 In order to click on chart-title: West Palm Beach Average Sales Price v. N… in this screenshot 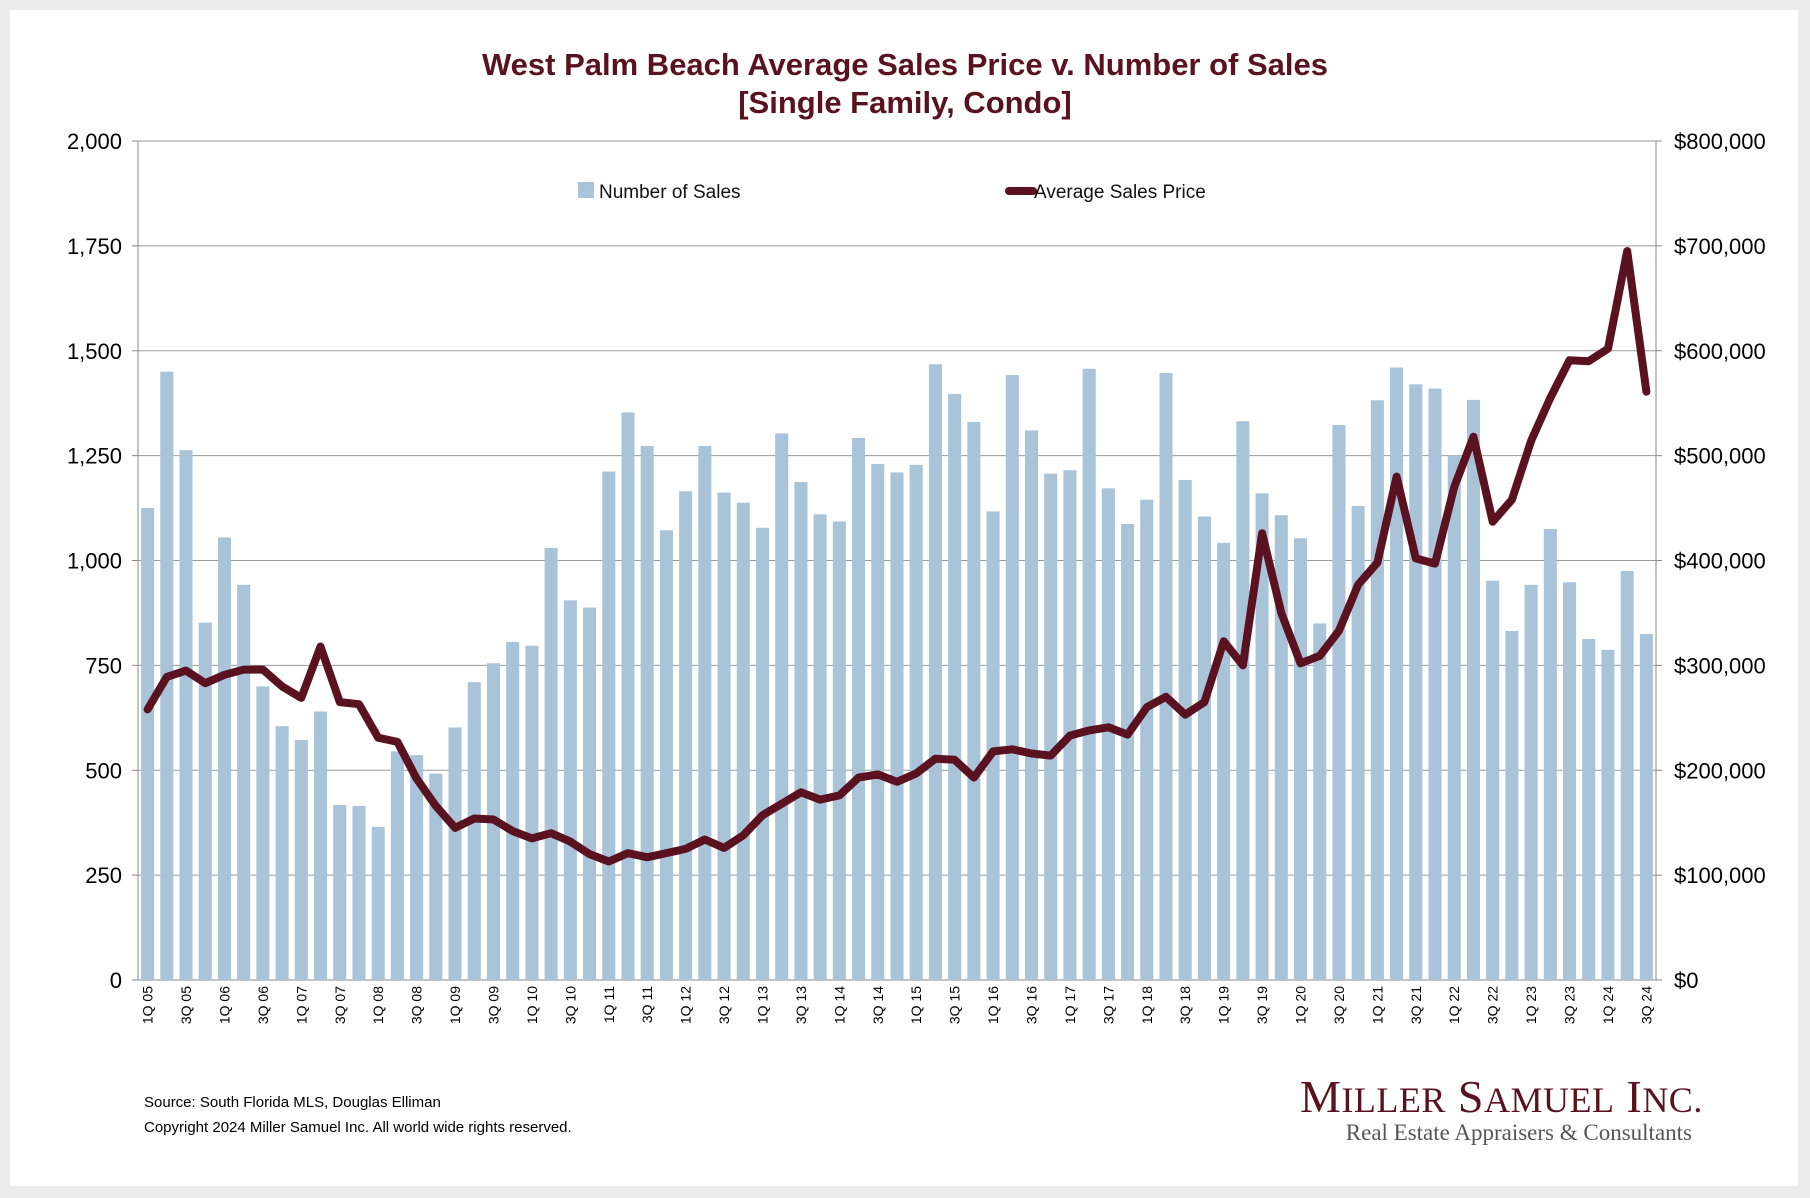, I will do `click(904, 64)`.